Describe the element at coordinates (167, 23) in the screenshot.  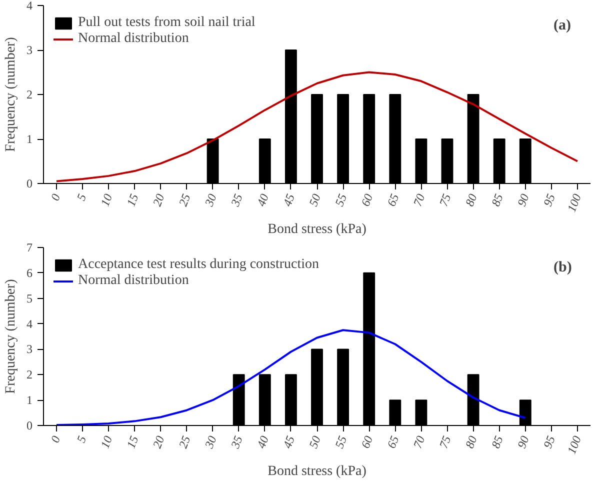
I see `legend-label: Pull out tests from soil nail trial` at that location.